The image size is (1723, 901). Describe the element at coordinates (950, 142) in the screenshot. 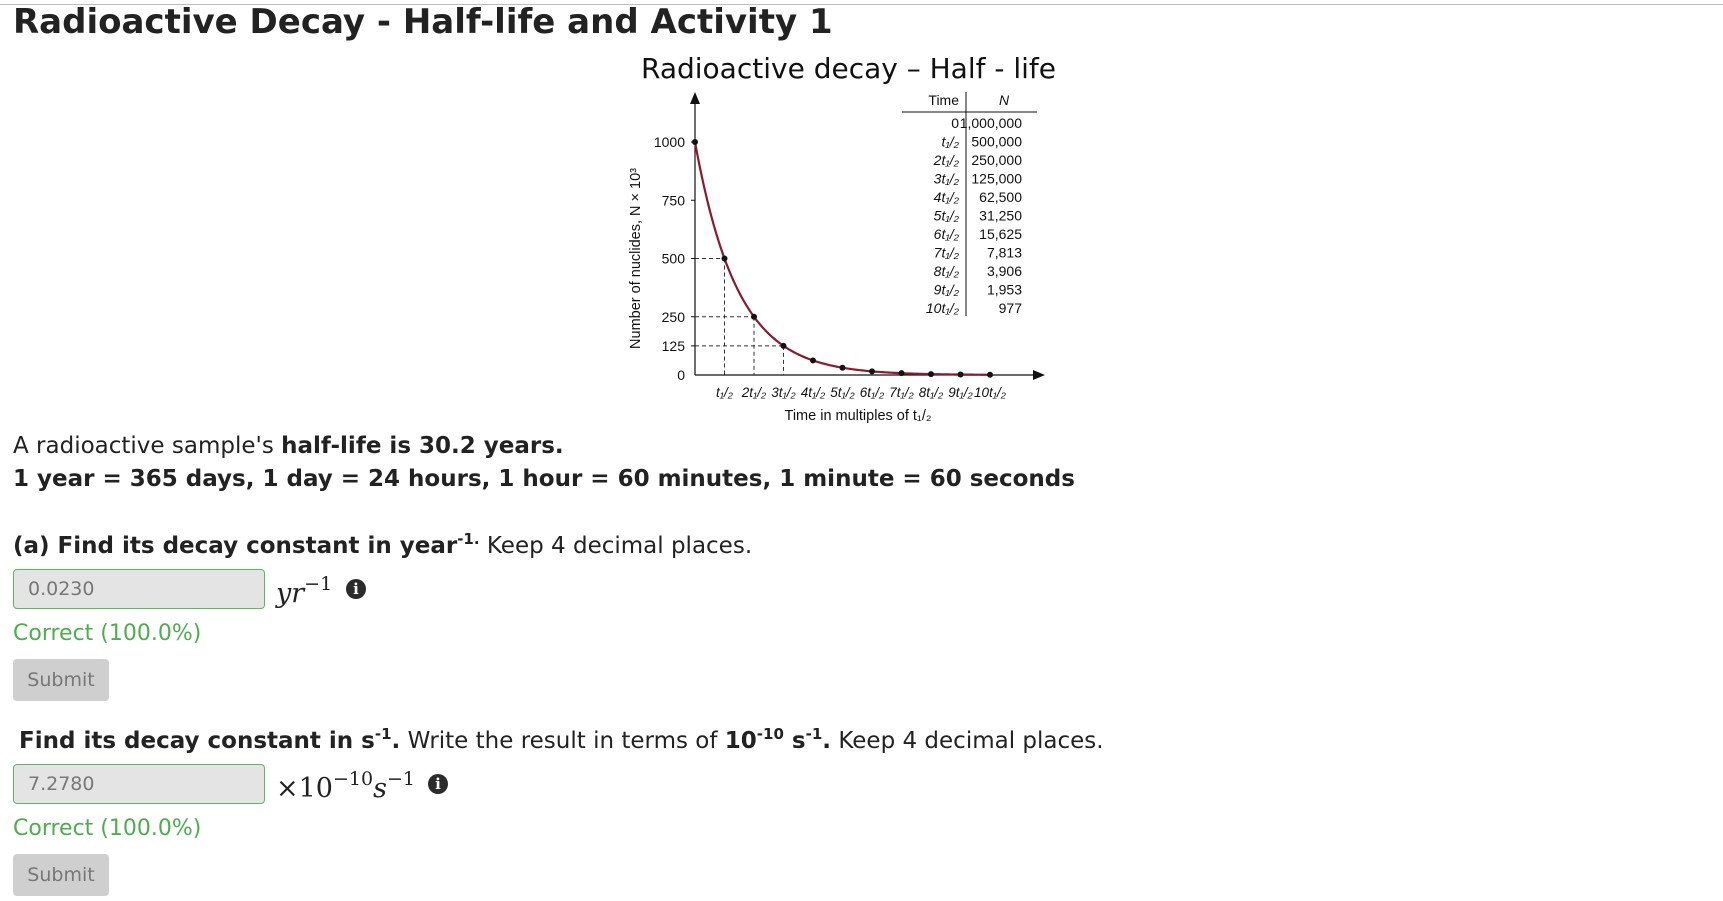

I see `table-time-cell: t₁/₂` at that location.